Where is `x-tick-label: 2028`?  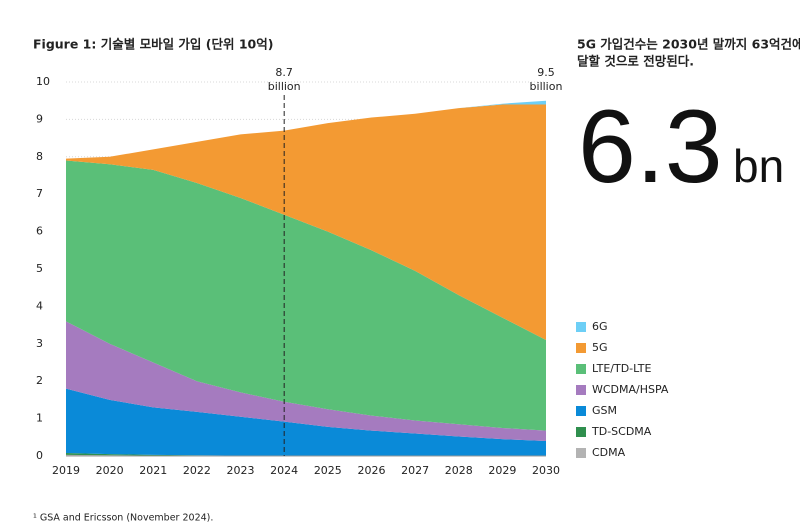
x-tick-label: 2028 is located at coordinates (459, 470).